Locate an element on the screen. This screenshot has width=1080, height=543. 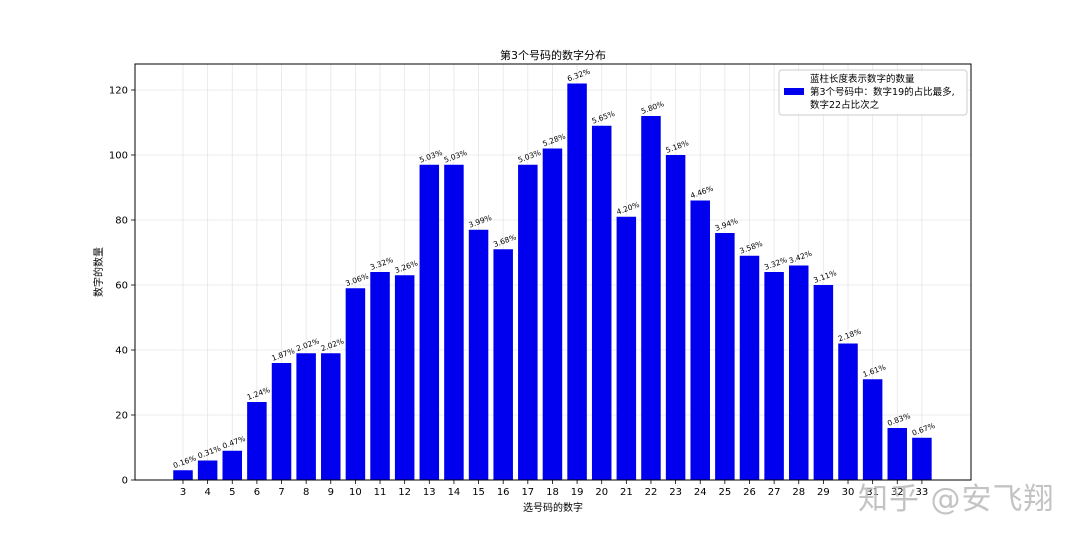
watermark: 知乎 @安飞翔 is located at coordinates (956, 499).